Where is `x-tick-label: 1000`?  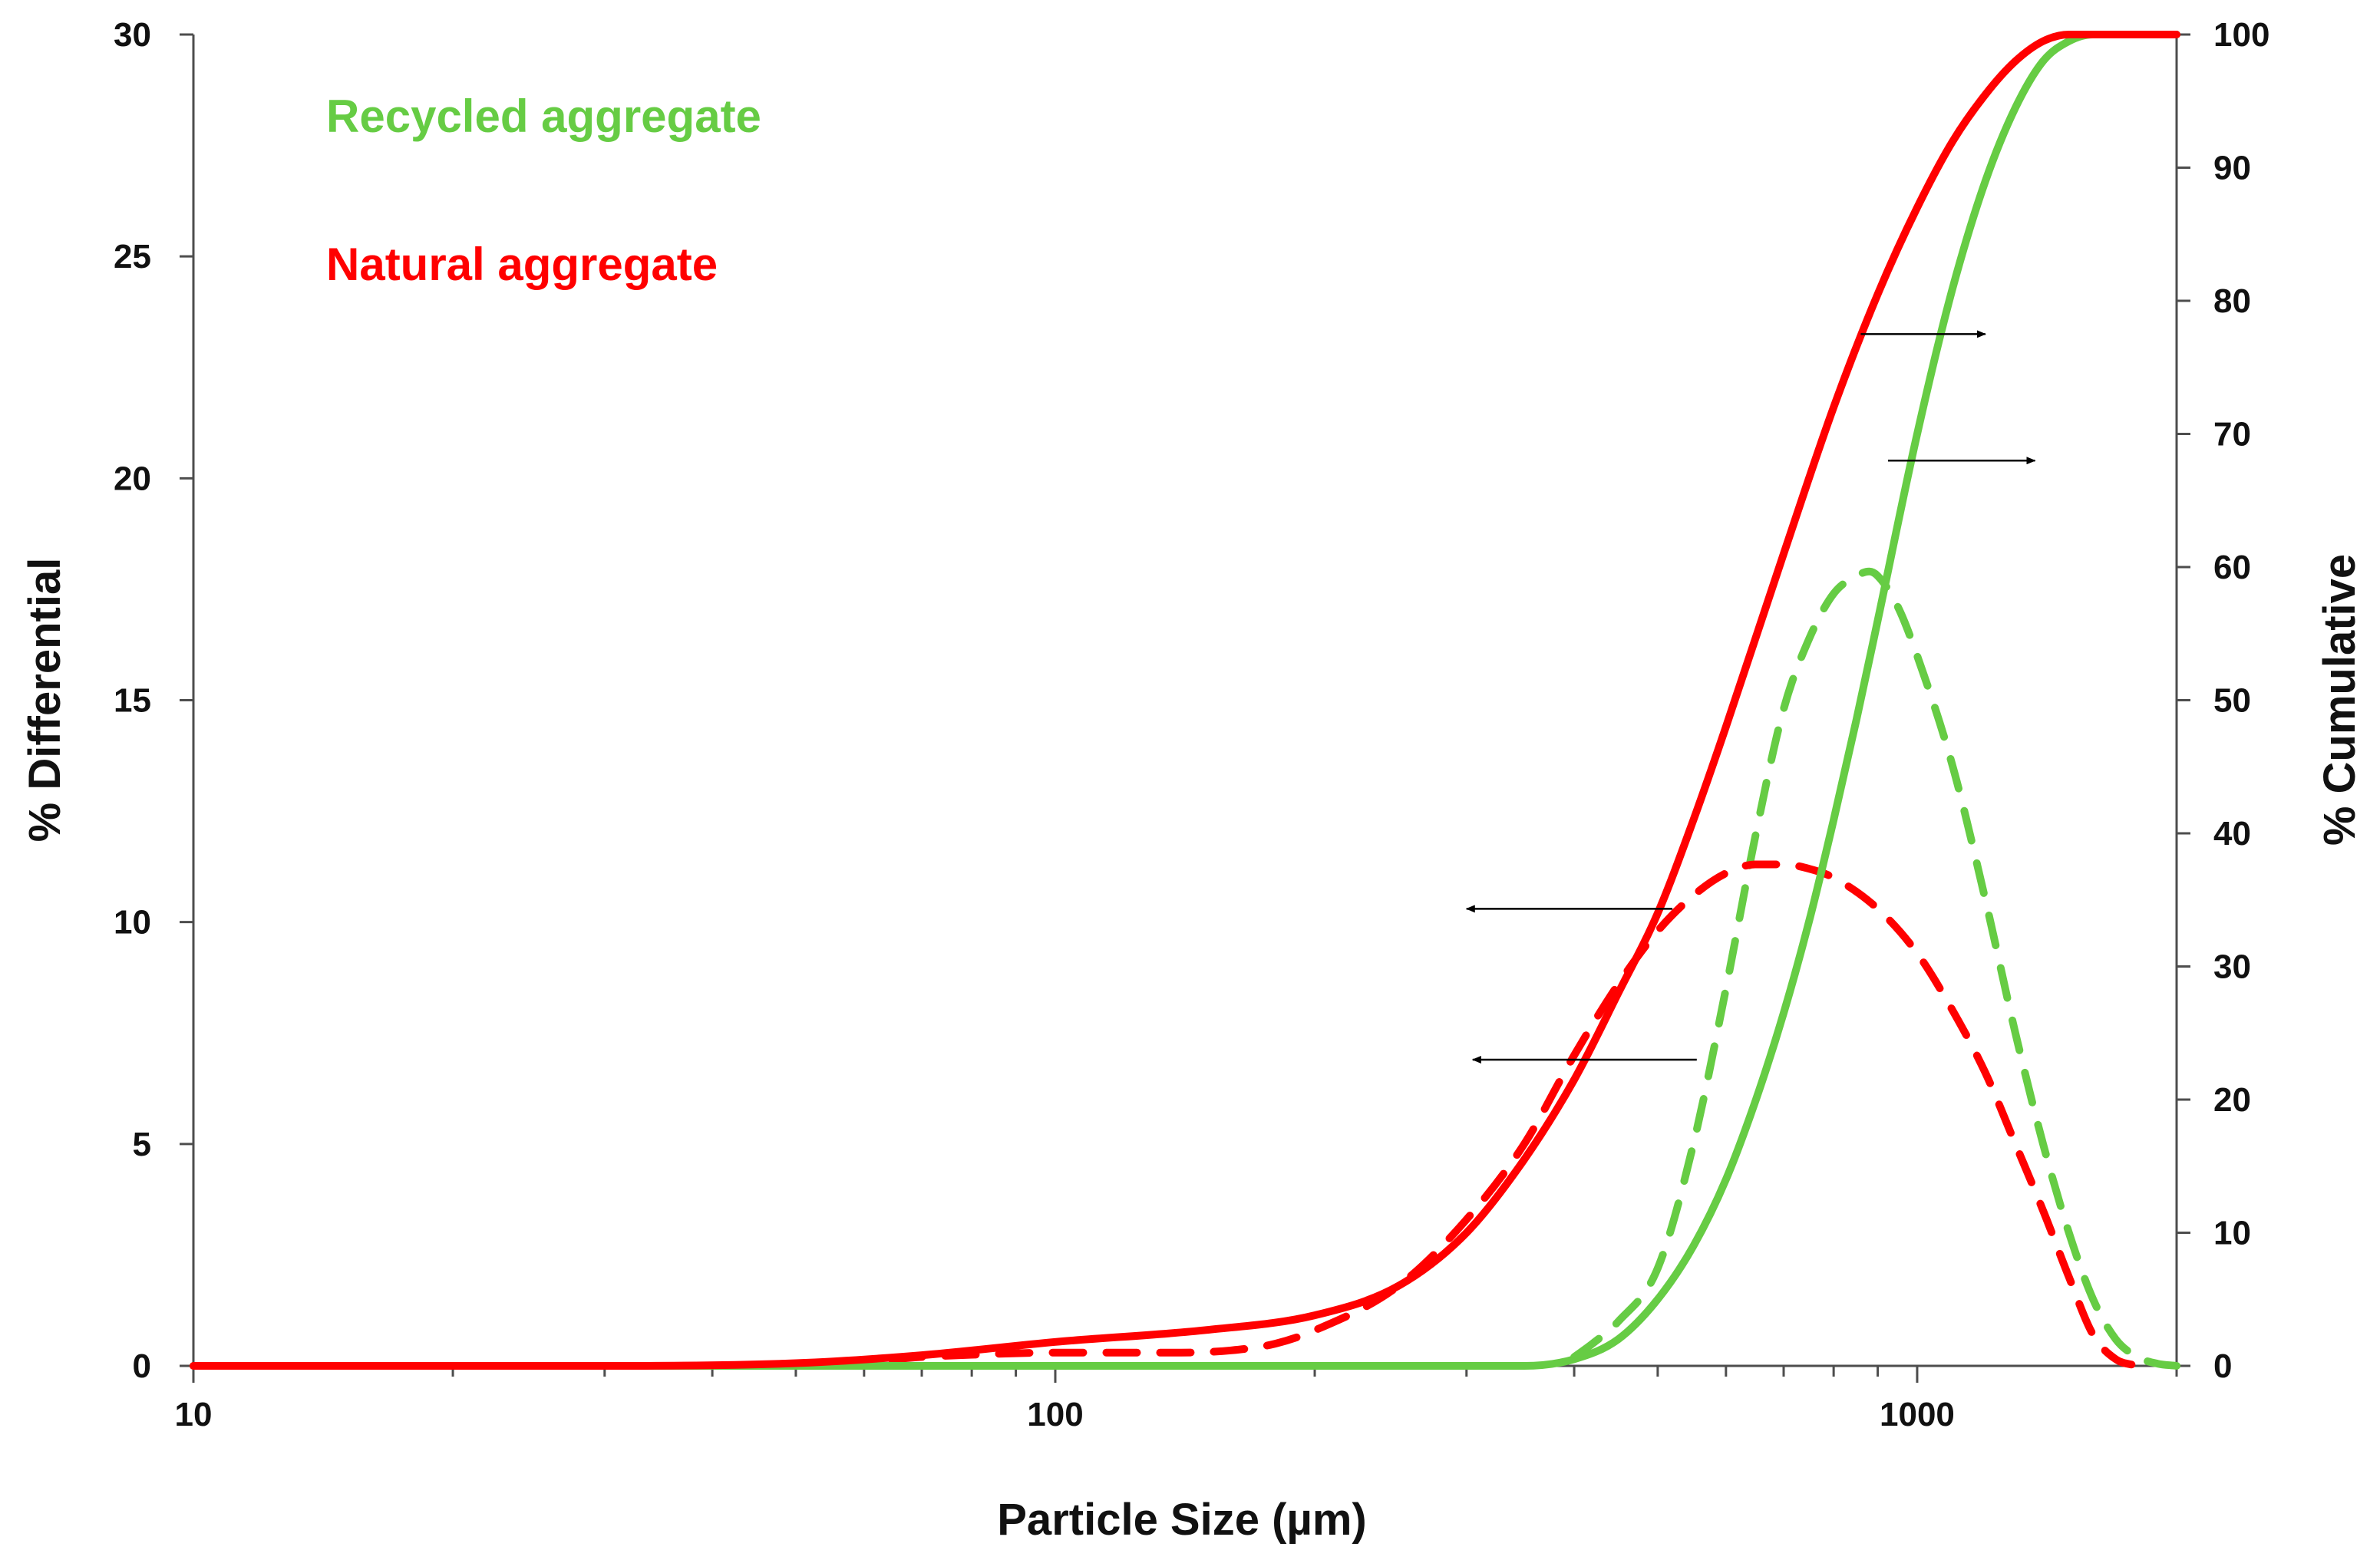
x-tick-label: 1000 is located at coordinates (1918, 1414).